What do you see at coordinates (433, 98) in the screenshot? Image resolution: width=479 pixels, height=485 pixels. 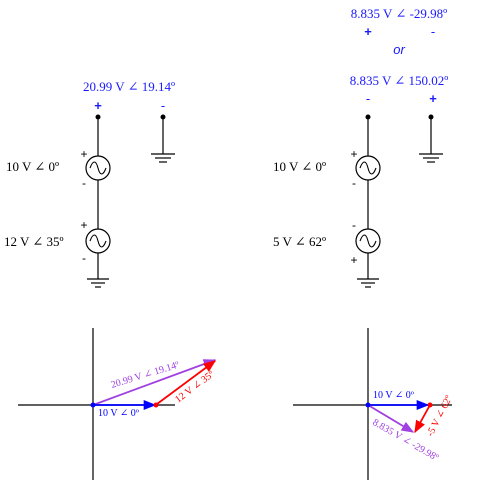 I see `right-plus-terminal-label: +` at bounding box center [433, 98].